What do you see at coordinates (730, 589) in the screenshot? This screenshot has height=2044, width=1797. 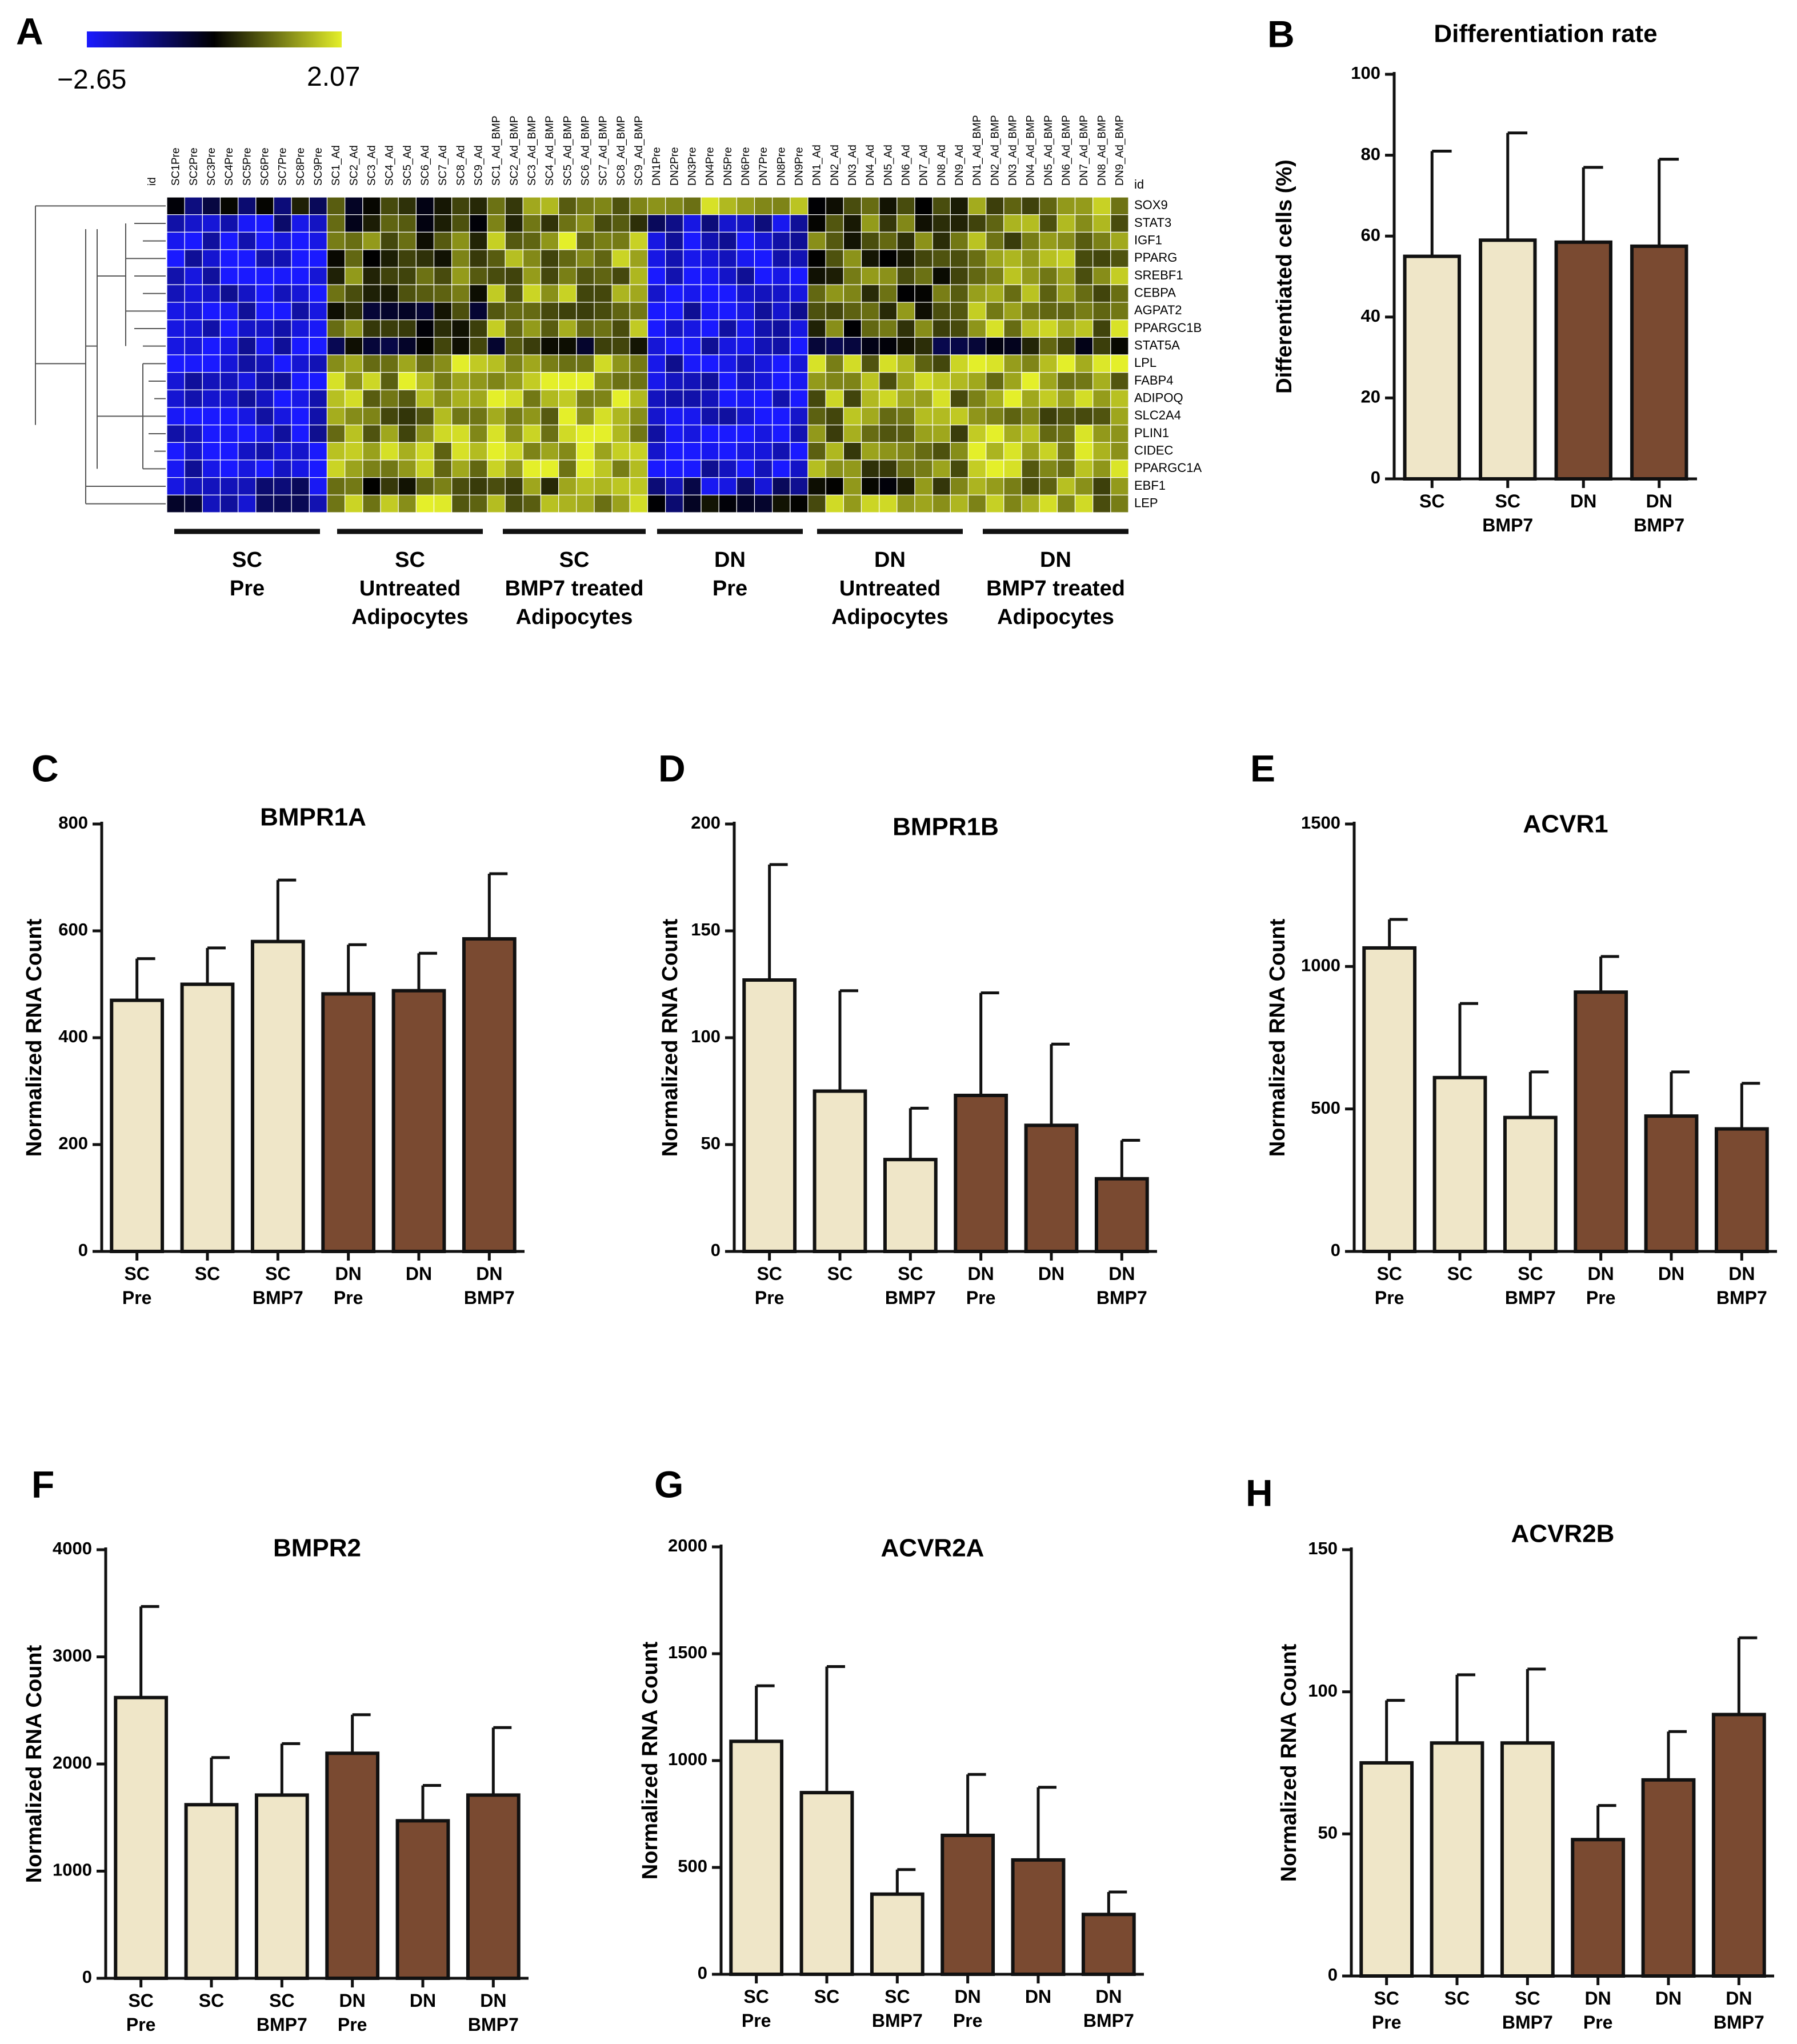 I see `group-label: Pre` at bounding box center [730, 589].